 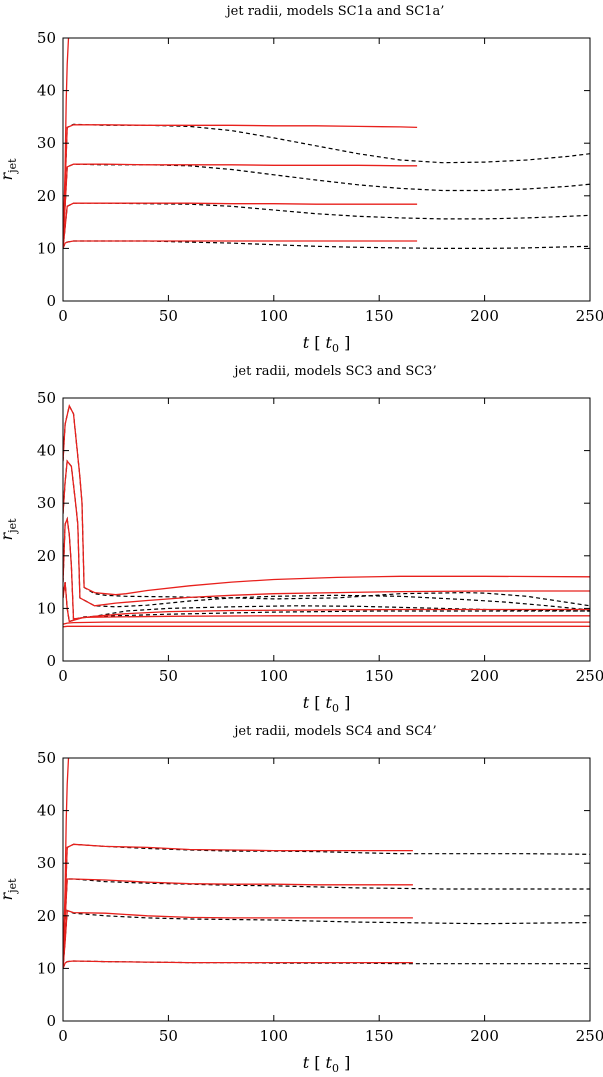 I want to click on chart-title: jet radii, models SC3 and SC3’, so click(x=334, y=371).